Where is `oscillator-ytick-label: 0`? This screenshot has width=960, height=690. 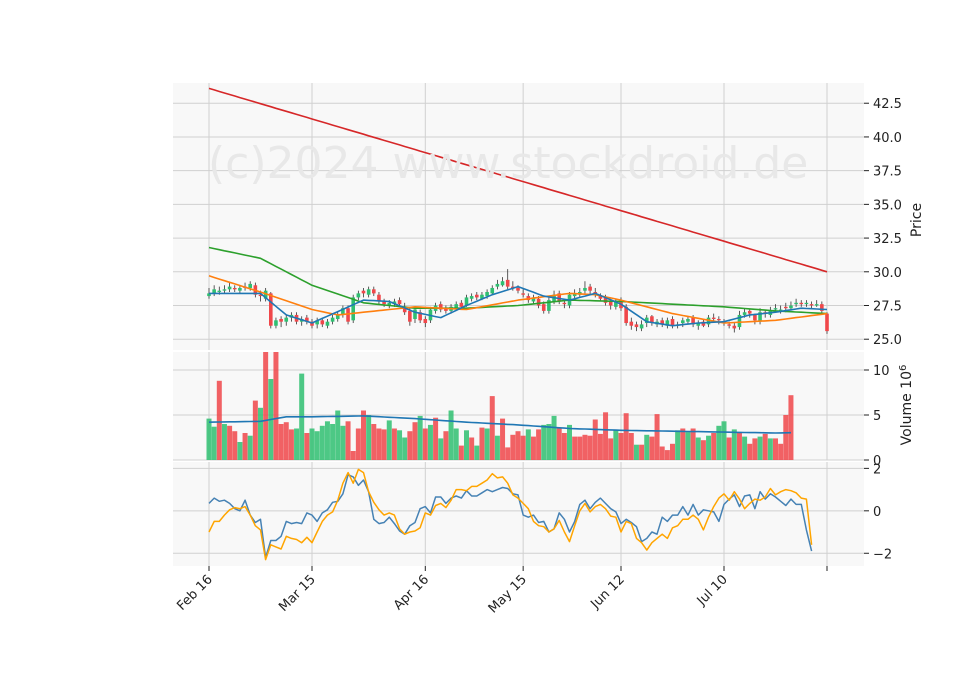 oscillator-ytick-label: 0 is located at coordinates (877, 512).